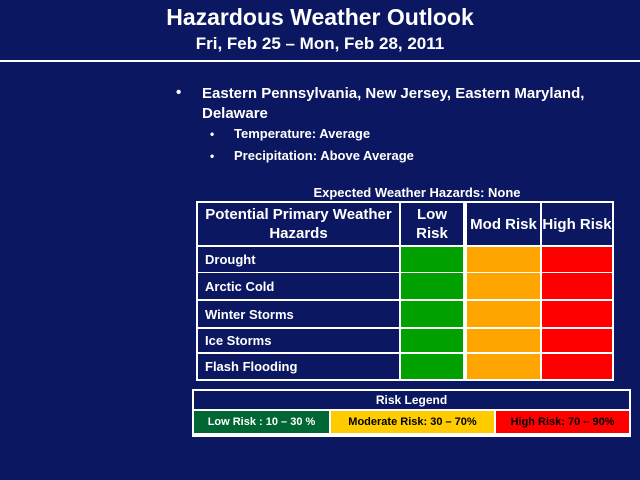 This screenshot has width=640, height=480. What do you see at coordinates (320, 43) in the screenshot?
I see `subtitle: Fri, Feb 25 – Mon, Feb 28, 2011` at bounding box center [320, 43].